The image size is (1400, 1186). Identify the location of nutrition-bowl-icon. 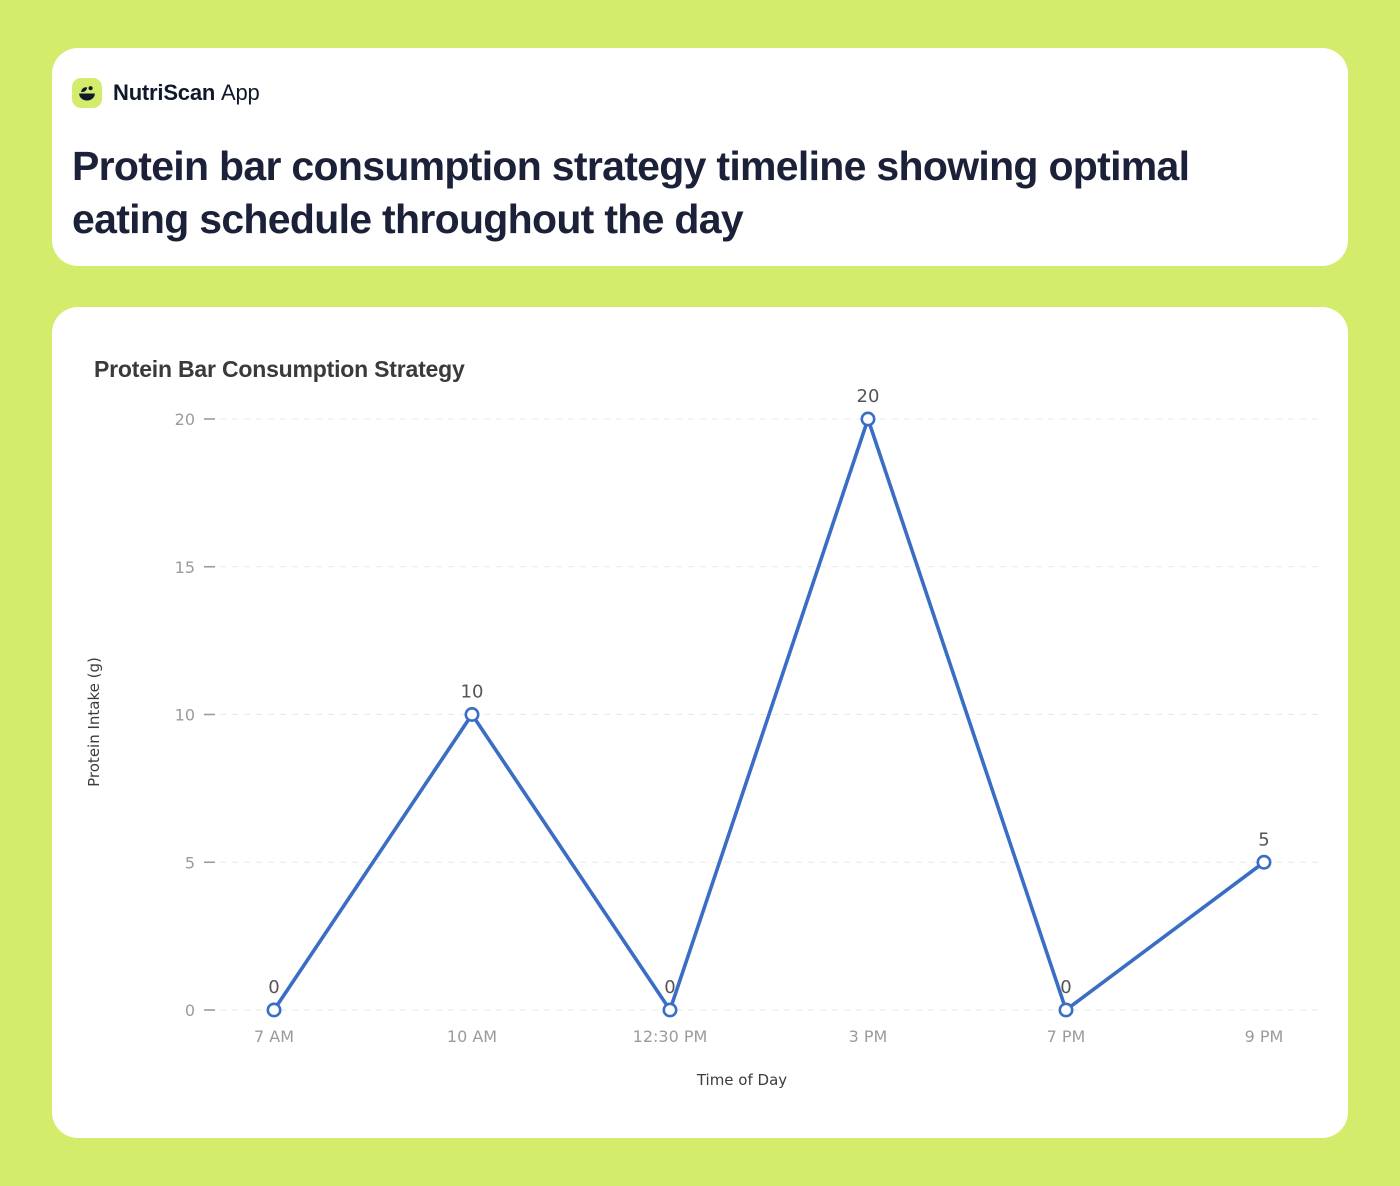
(87, 93).